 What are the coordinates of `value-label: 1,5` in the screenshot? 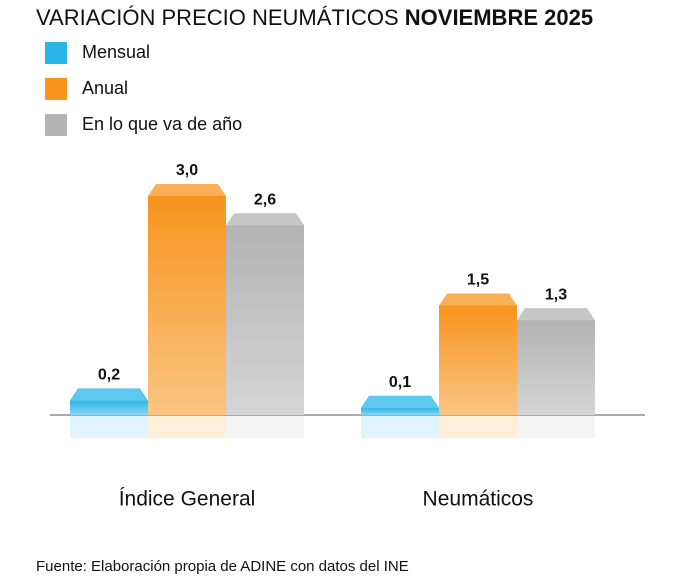 It's located at (478, 280).